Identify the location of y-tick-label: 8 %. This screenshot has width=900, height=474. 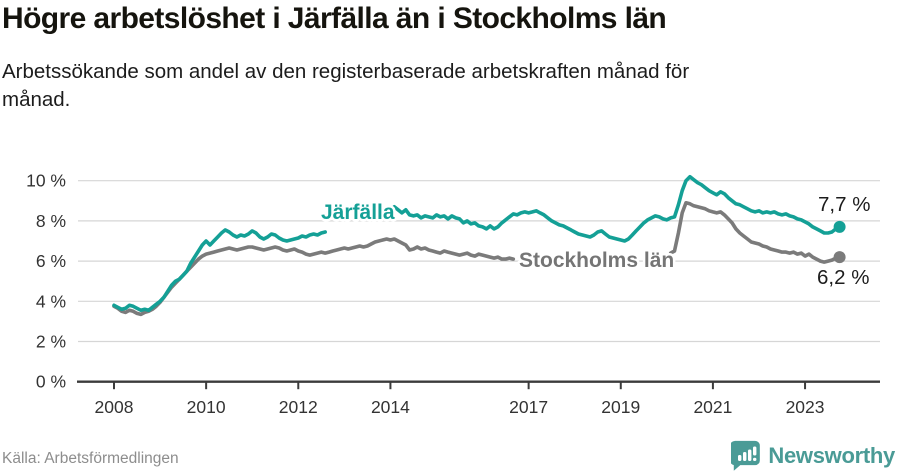
(51, 221).